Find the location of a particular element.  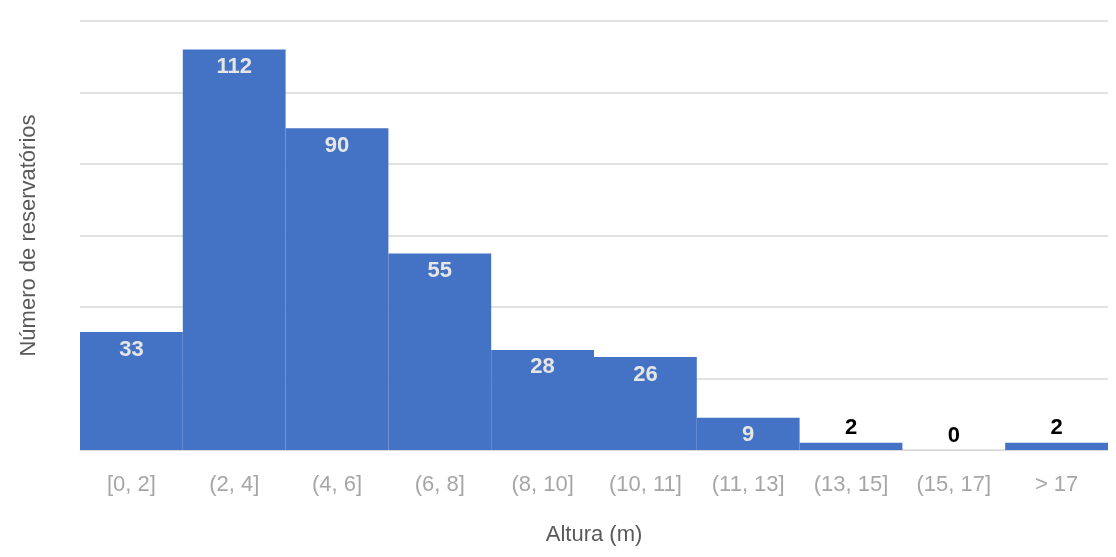

y-axis-title: Número de reservatórios is located at coordinates (27, 235).